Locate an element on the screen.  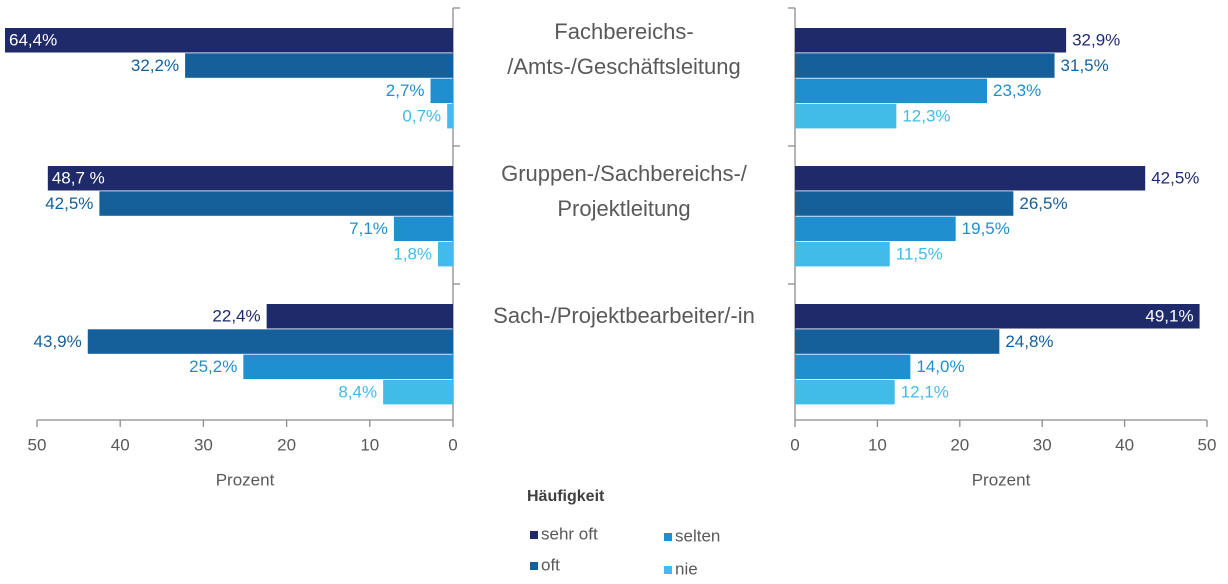
value-label: 7,1% is located at coordinates (368, 228).